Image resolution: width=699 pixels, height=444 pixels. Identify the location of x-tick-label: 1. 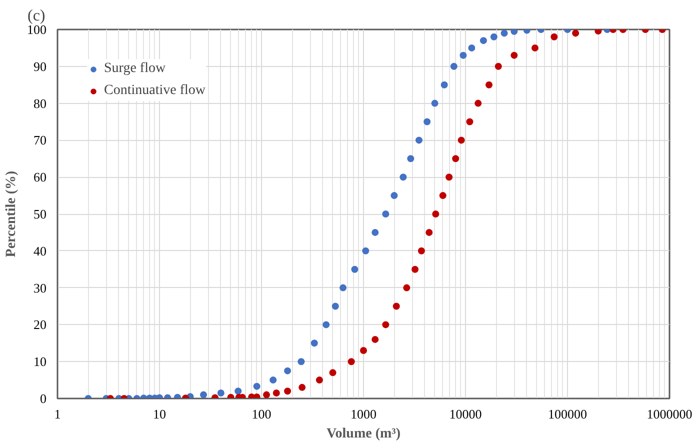
(57, 414).